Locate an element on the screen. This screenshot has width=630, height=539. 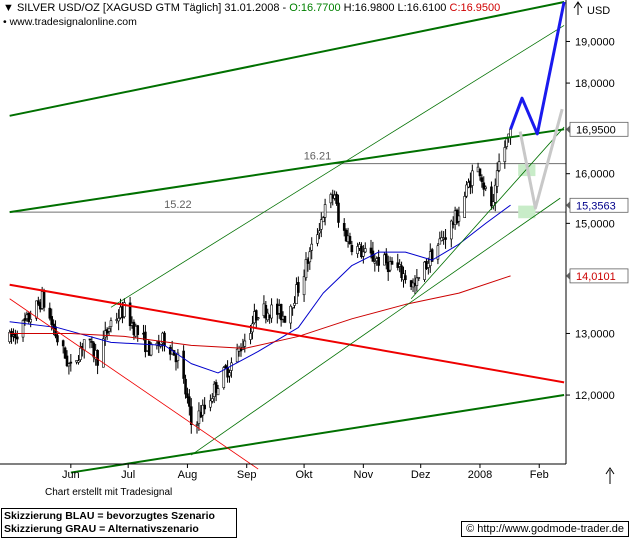
legend-grey: Skizzierung GRAU = Alternativszenario is located at coordinates (101, 529).